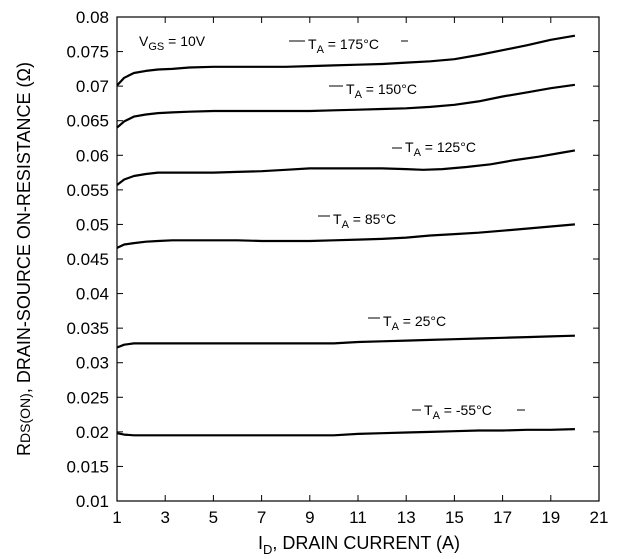 The width and height of the screenshot is (621, 559). I want to click on x-tick-label: 13, so click(406, 517).